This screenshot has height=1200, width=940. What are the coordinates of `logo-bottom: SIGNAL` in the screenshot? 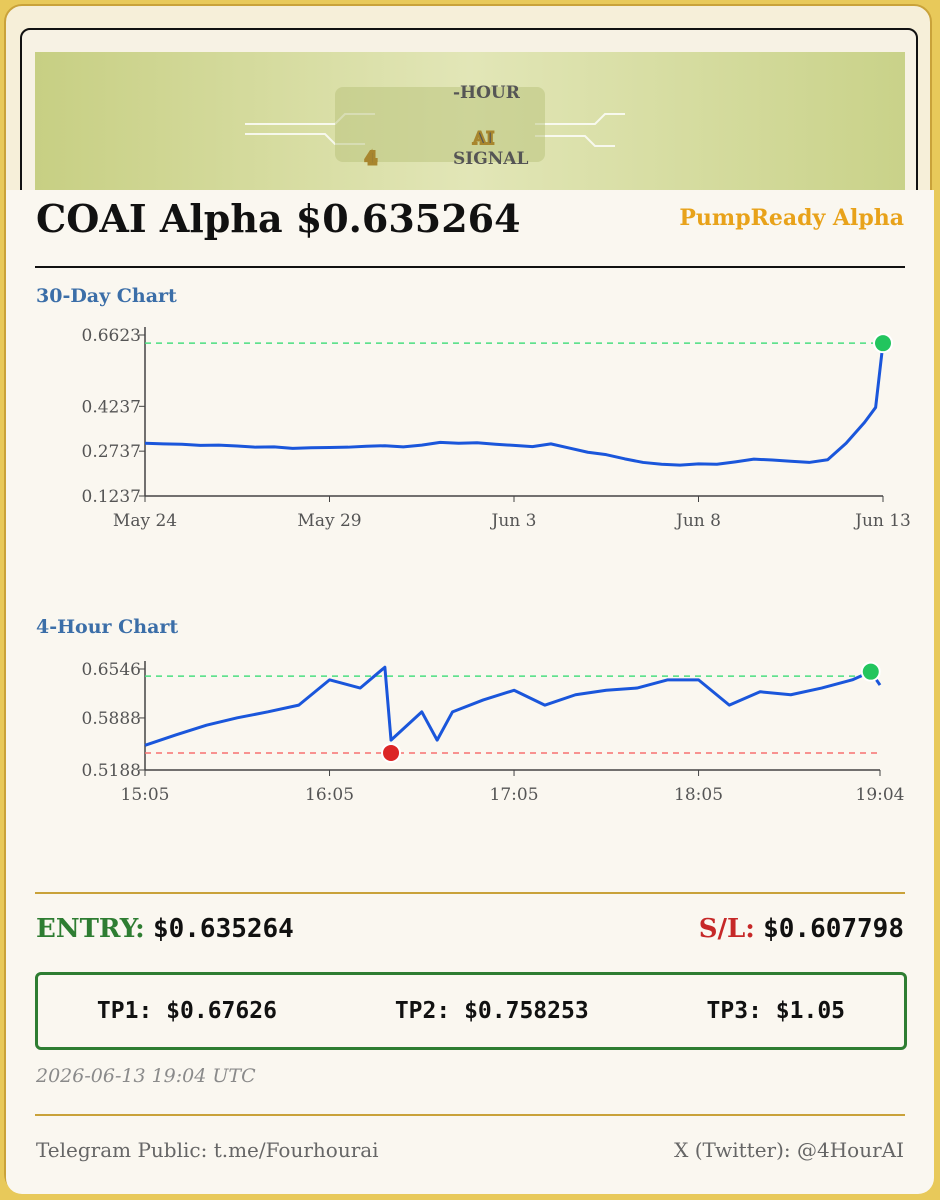 It's located at (490, 159).